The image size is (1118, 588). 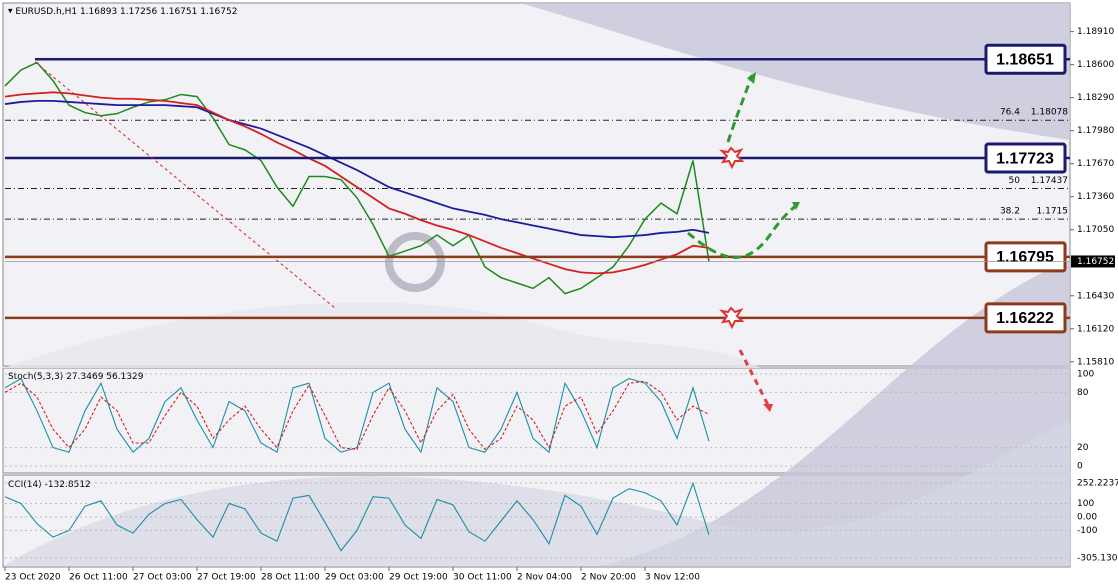 What do you see at coordinates (68, 485) in the screenshot?
I see `indicator-reading: -132.8512` at bounding box center [68, 485].